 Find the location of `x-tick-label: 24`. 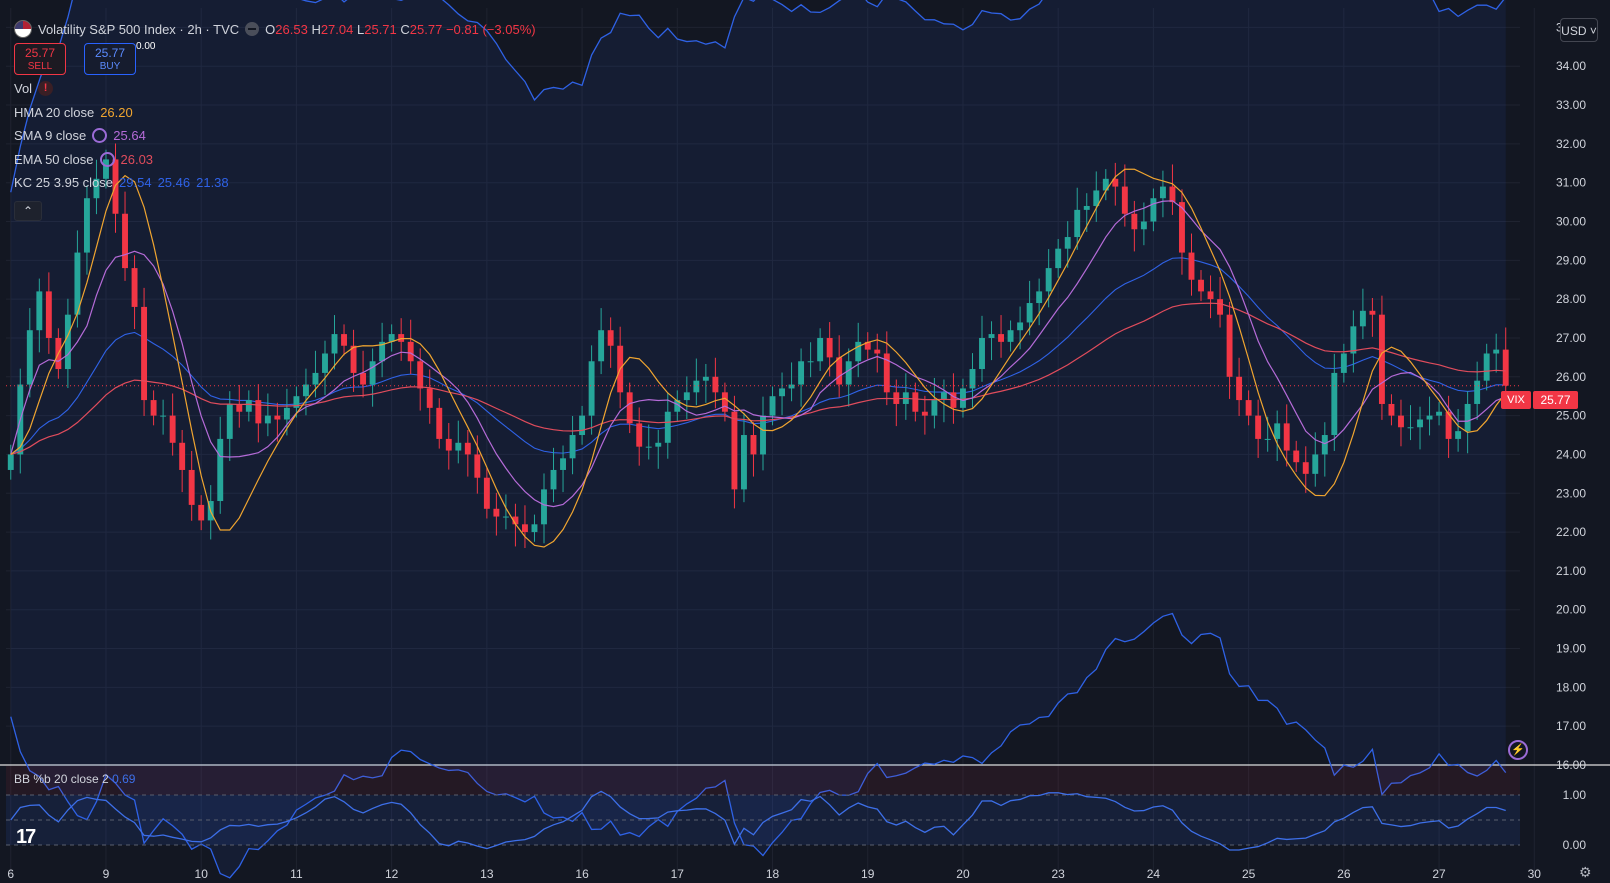

x-tick-label: 24 is located at coordinates (1154, 874).